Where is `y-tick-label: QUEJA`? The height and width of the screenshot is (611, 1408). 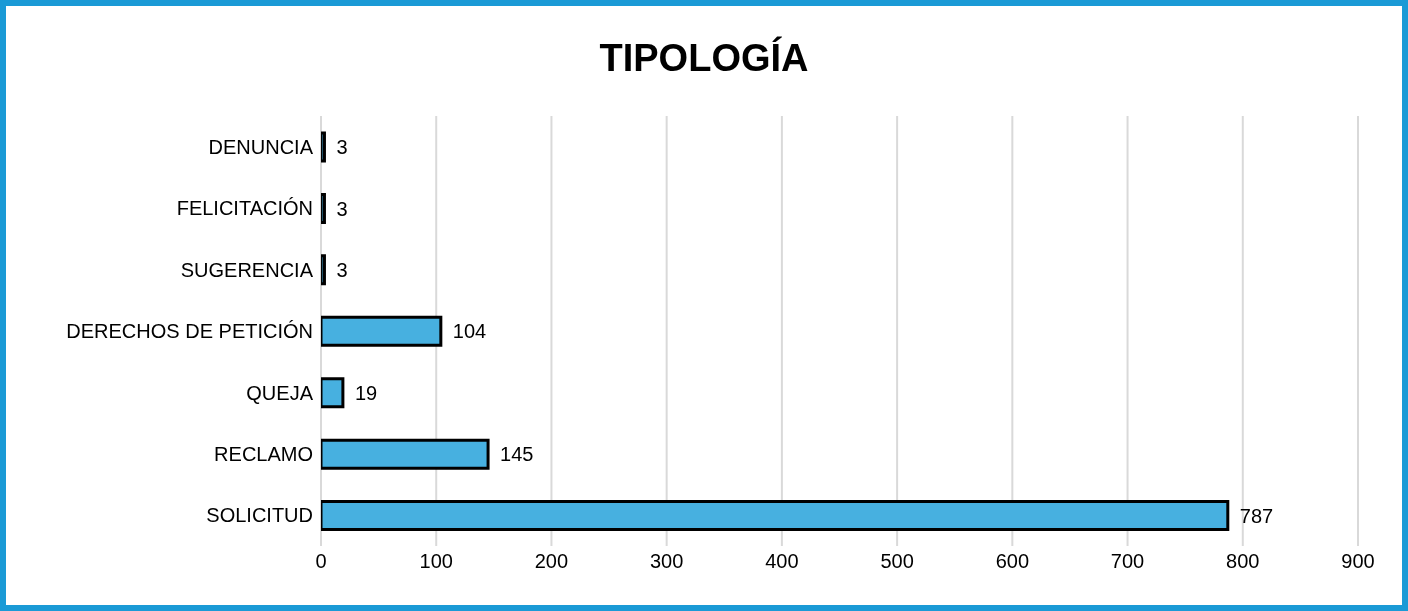 y-tick-label: QUEJA is located at coordinates (280, 392).